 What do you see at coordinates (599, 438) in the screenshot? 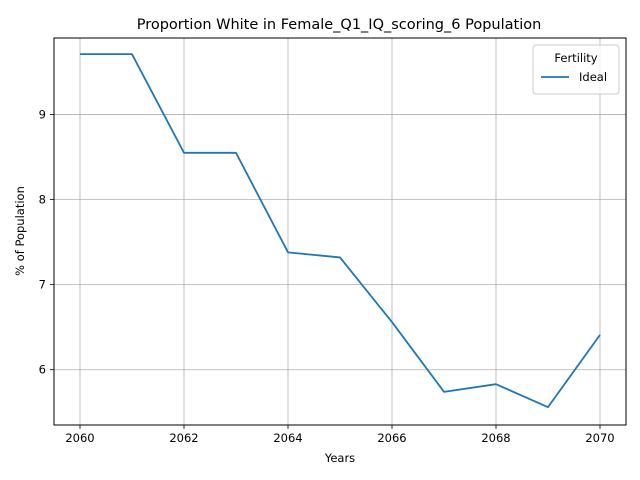
I see `x-tick-label: 2070` at bounding box center [599, 438].